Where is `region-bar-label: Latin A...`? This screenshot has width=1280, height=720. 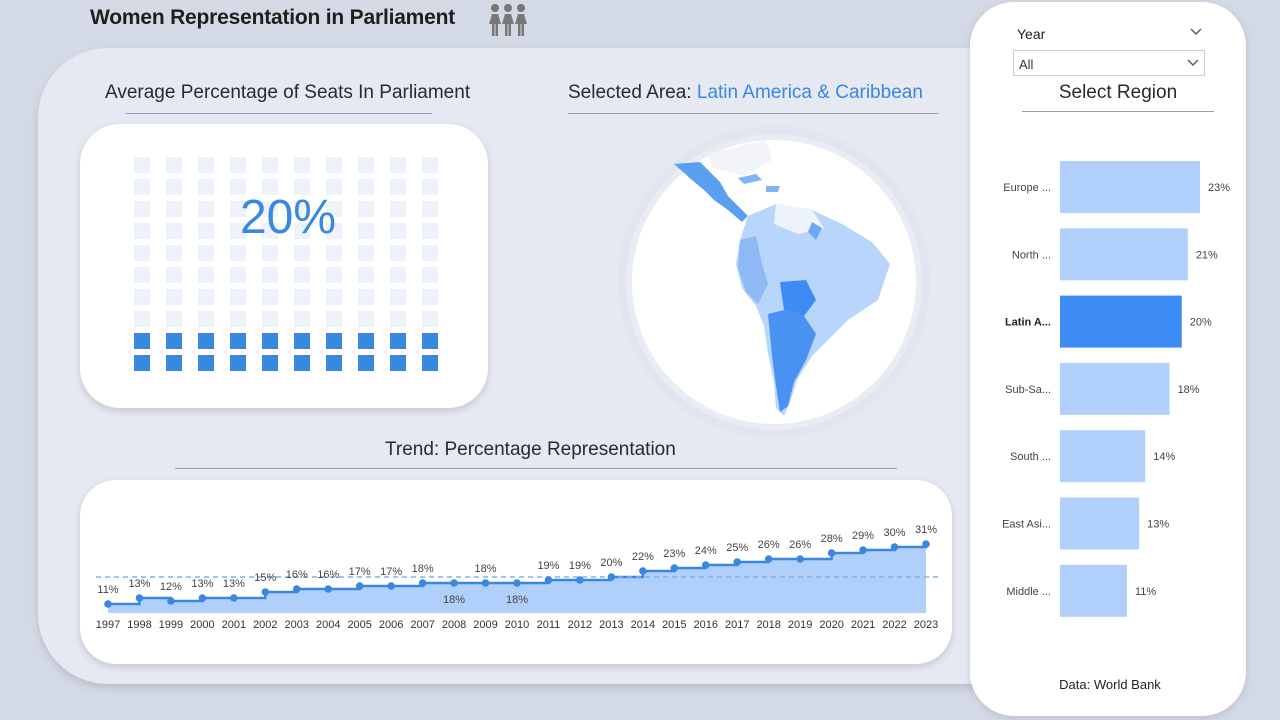
region-bar-label: Latin A... is located at coordinates (1028, 323).